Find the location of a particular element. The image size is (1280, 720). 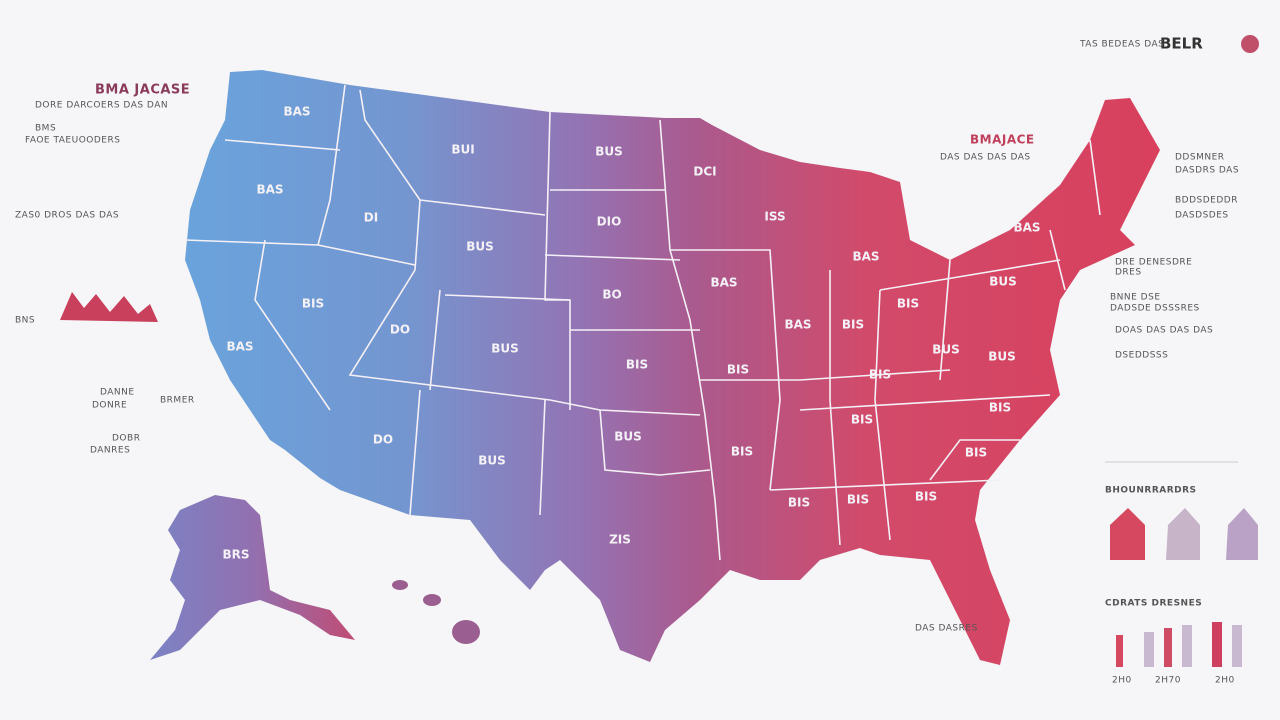

left-note: DOBR is located at coordinates (126, 439).